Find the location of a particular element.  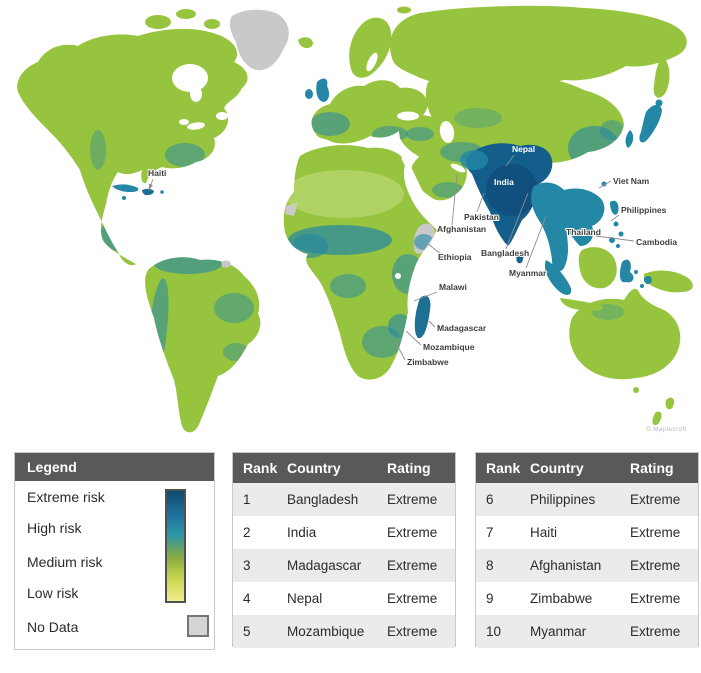

leader-line-mozambique is located at coordinates (413, 338).